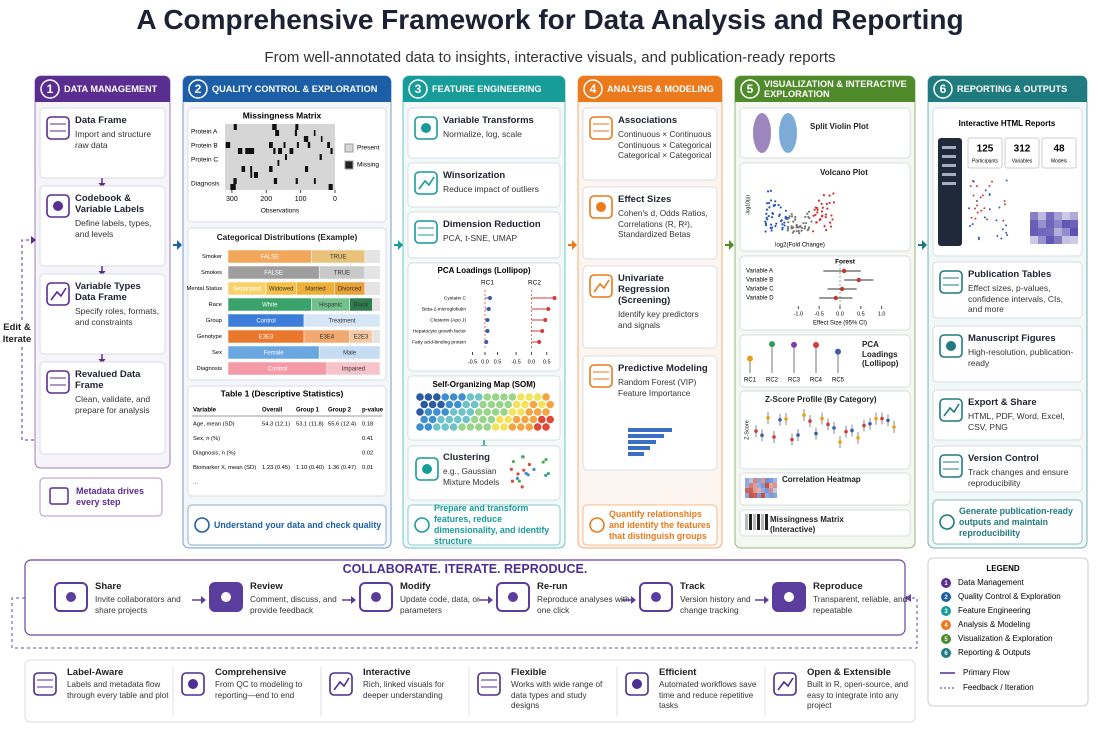 The width and height of the screenshot is (1100, 733). I want to click on step-number: 5, so click(750, 89).